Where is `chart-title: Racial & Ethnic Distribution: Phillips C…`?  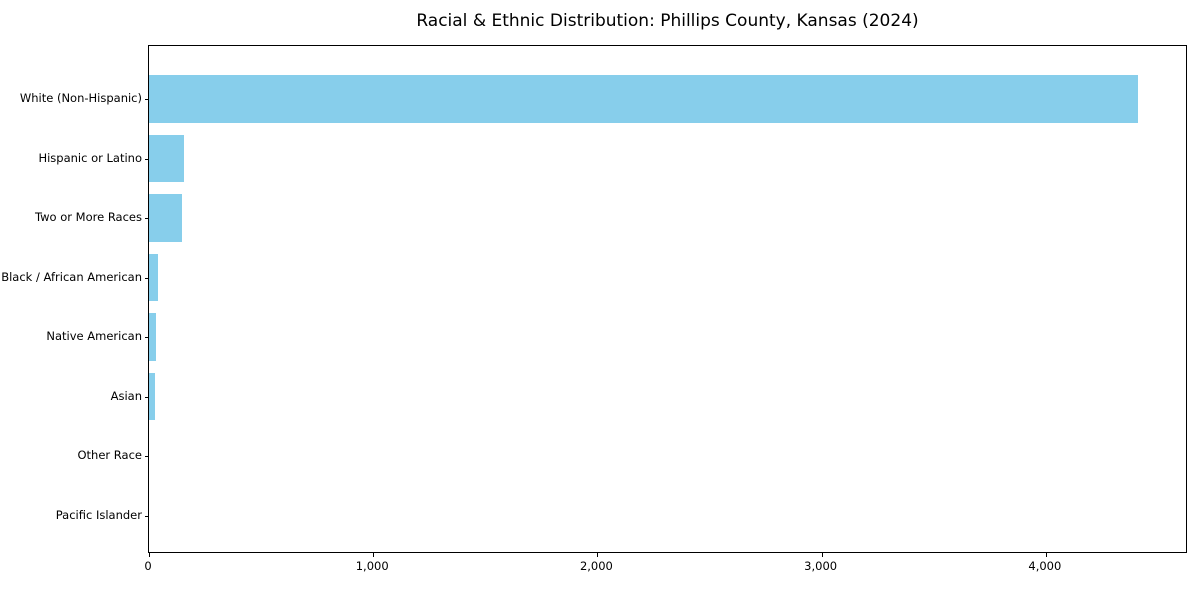 chart-title: Racial & Ethnic Distribution: Phillips C… is located at coordinates (667, 21).